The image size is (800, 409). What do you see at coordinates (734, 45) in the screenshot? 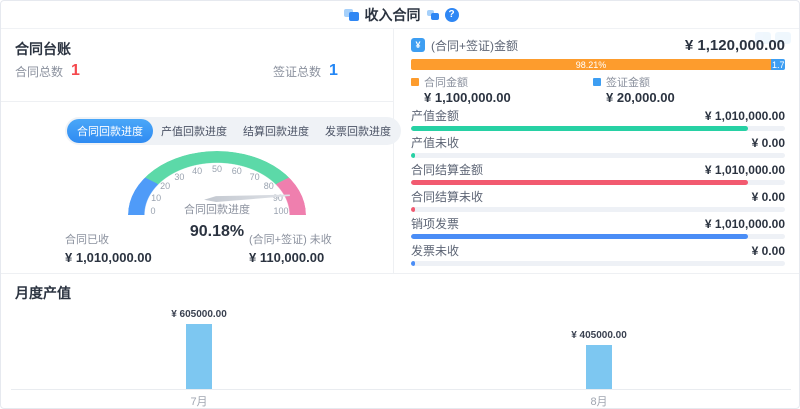
I see `total-amount-value: ¥ 1,120,000.00` at bounding box center [734, 45].